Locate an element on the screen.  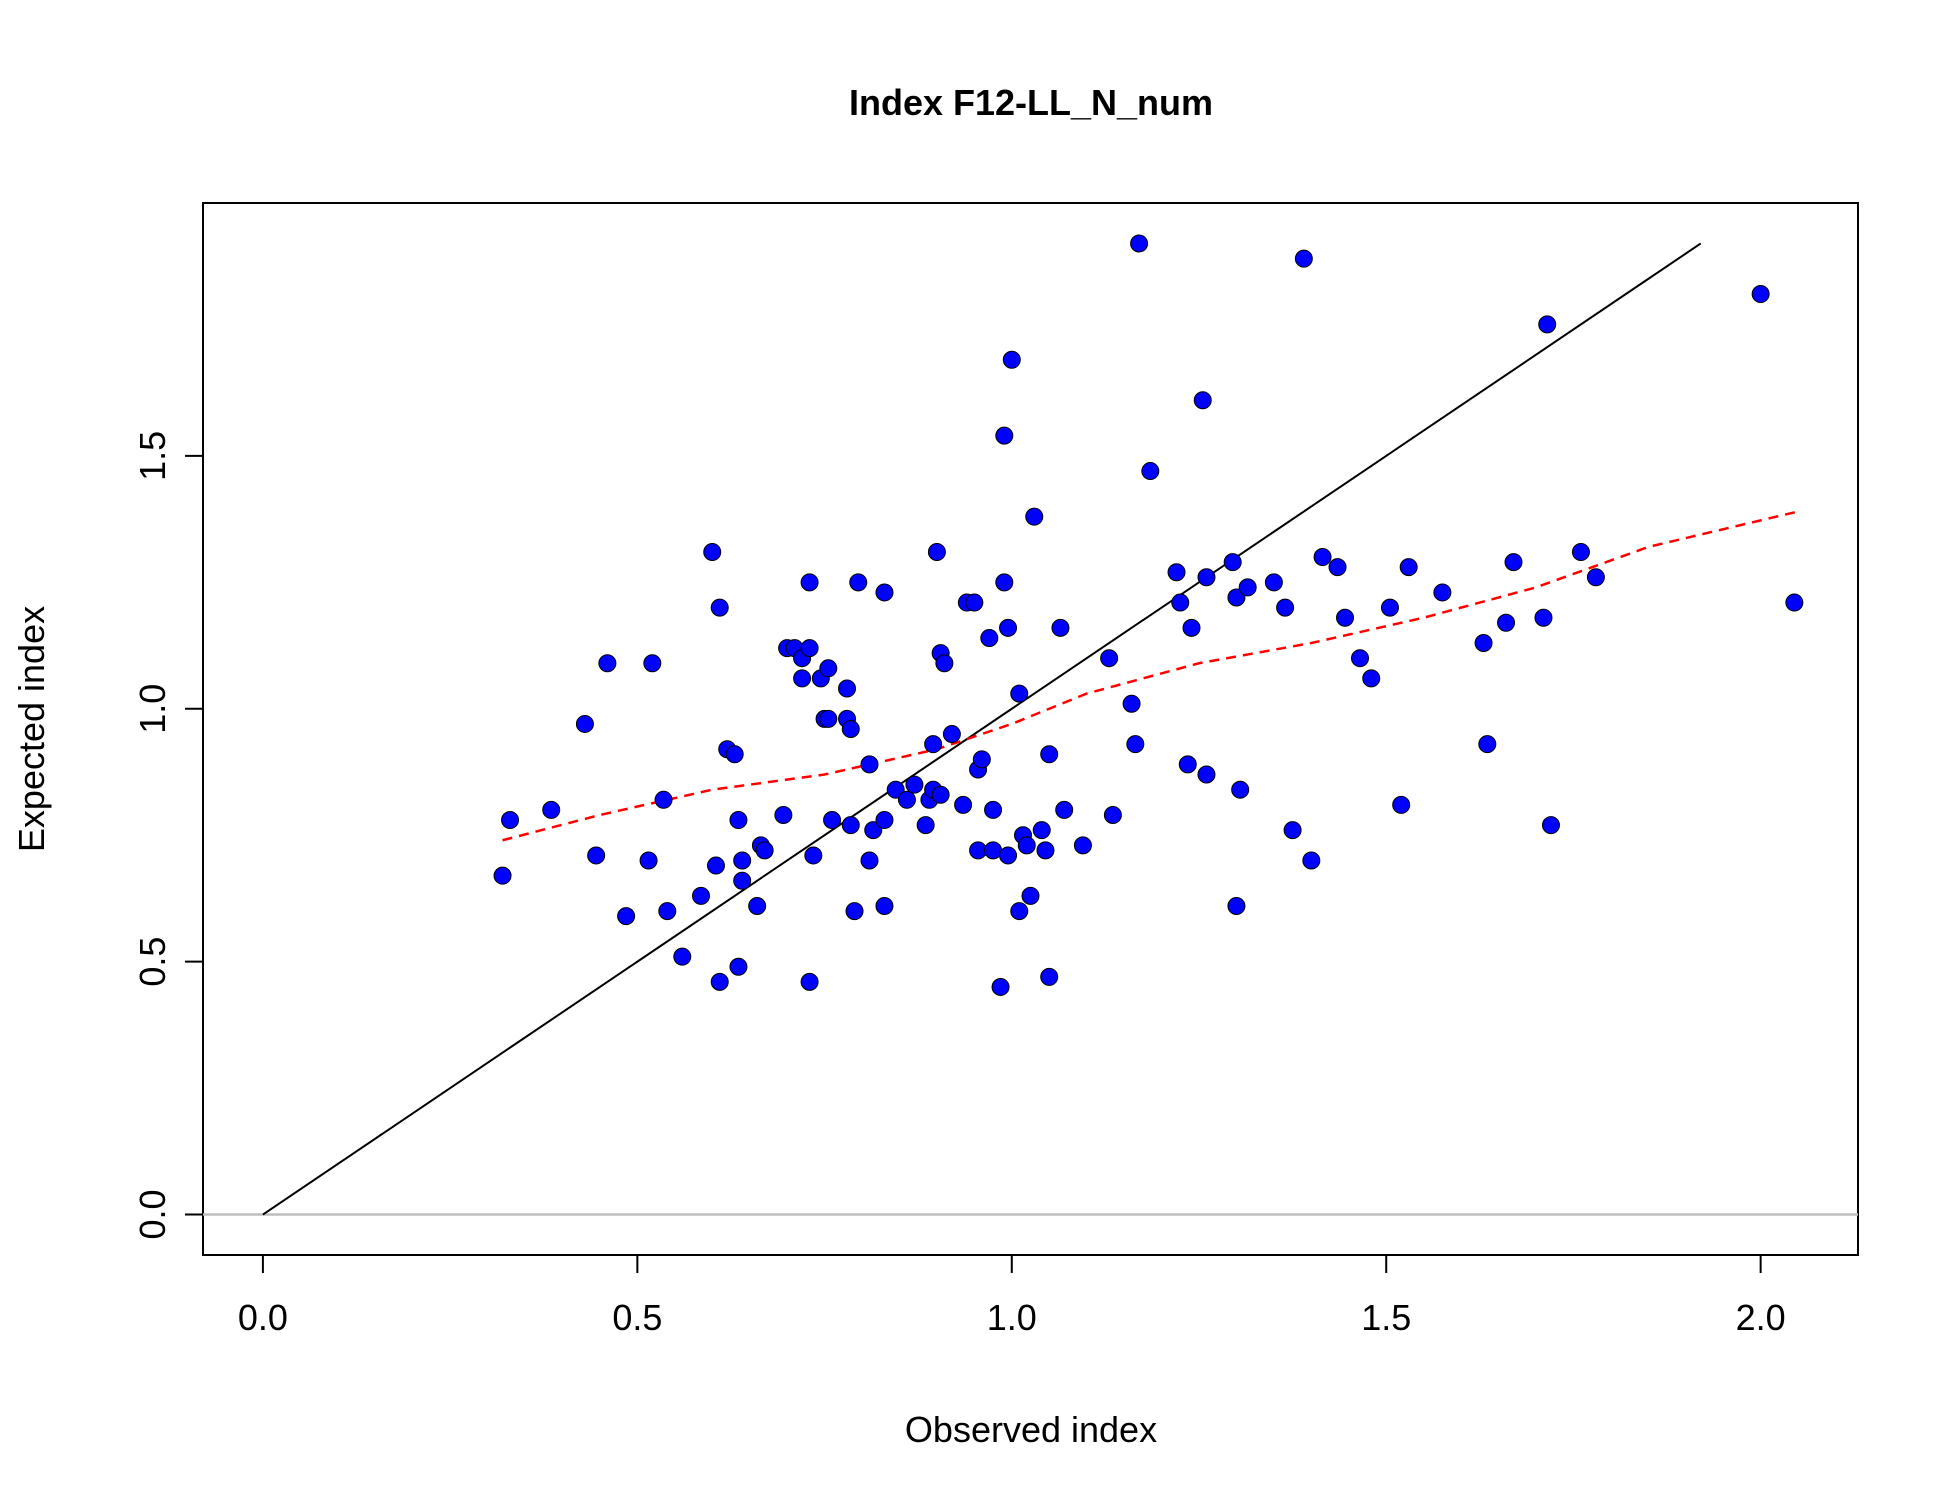
x-tick-label: 2.0 is located at coordinates (1761, 1317).